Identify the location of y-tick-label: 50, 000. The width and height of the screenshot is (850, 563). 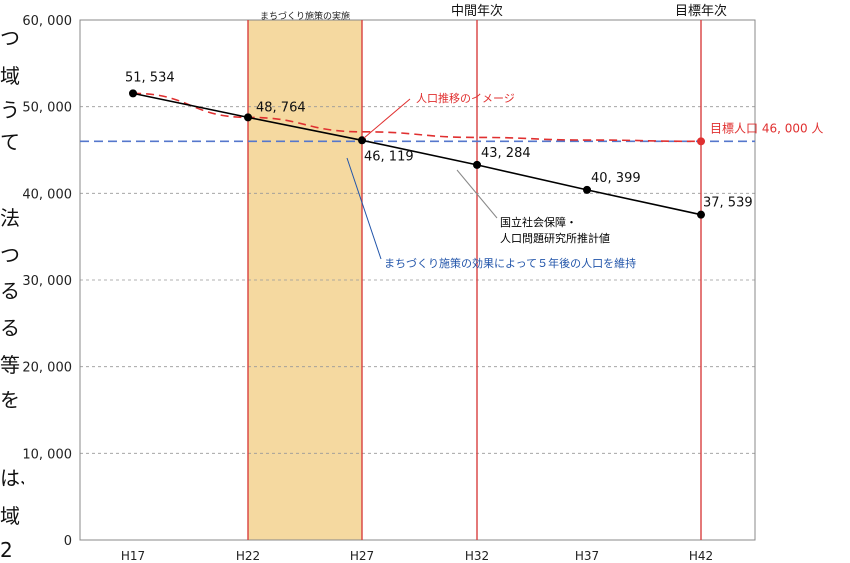
(47, 108).